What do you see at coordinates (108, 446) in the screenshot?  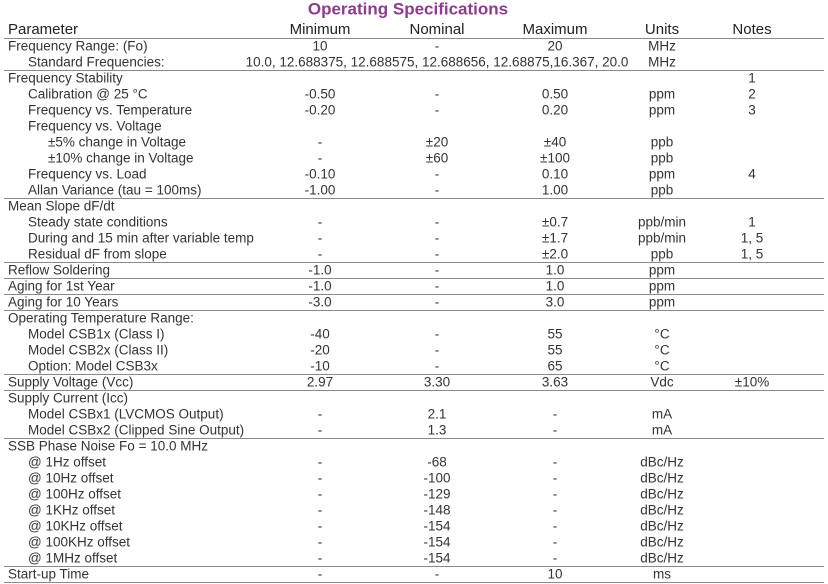 I see `parameter-cell: SSB Phase Noise Fo = 10.0 MHz` at bounding box center [108, 446].